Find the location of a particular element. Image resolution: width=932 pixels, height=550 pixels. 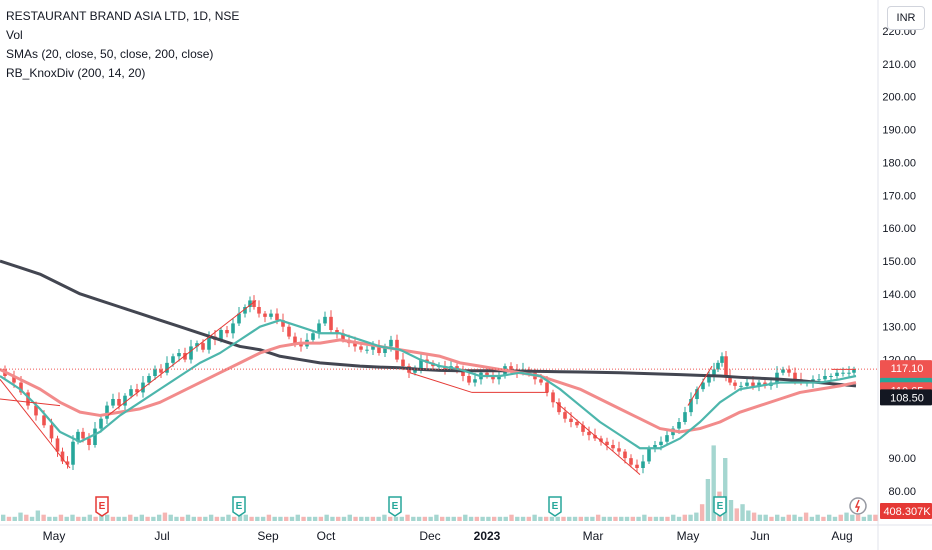

price-tick-label: 200.00 is located at coordinates (899, 98).